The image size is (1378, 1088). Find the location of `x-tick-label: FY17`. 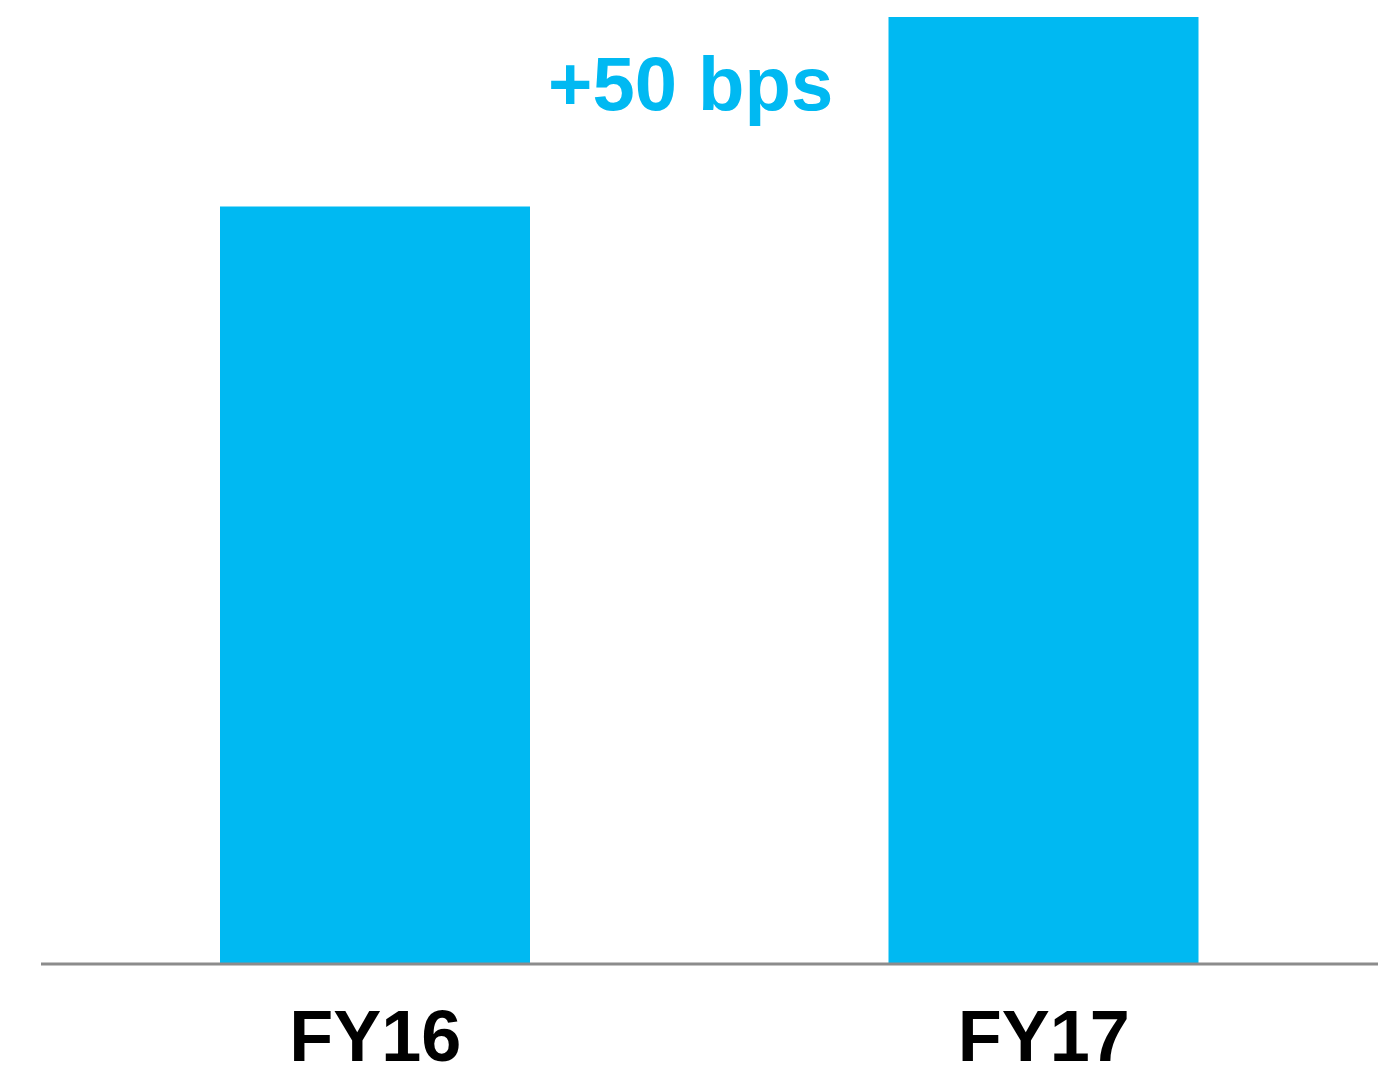

x-tick-label: FY17 is located at coordinates (1043, 1036).